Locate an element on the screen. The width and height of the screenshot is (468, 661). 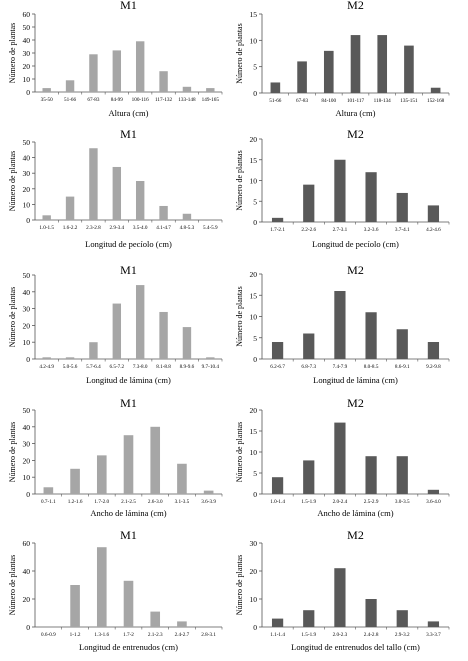
chart-2-y-tick-label: 15 is located at coordinates (254, 14).